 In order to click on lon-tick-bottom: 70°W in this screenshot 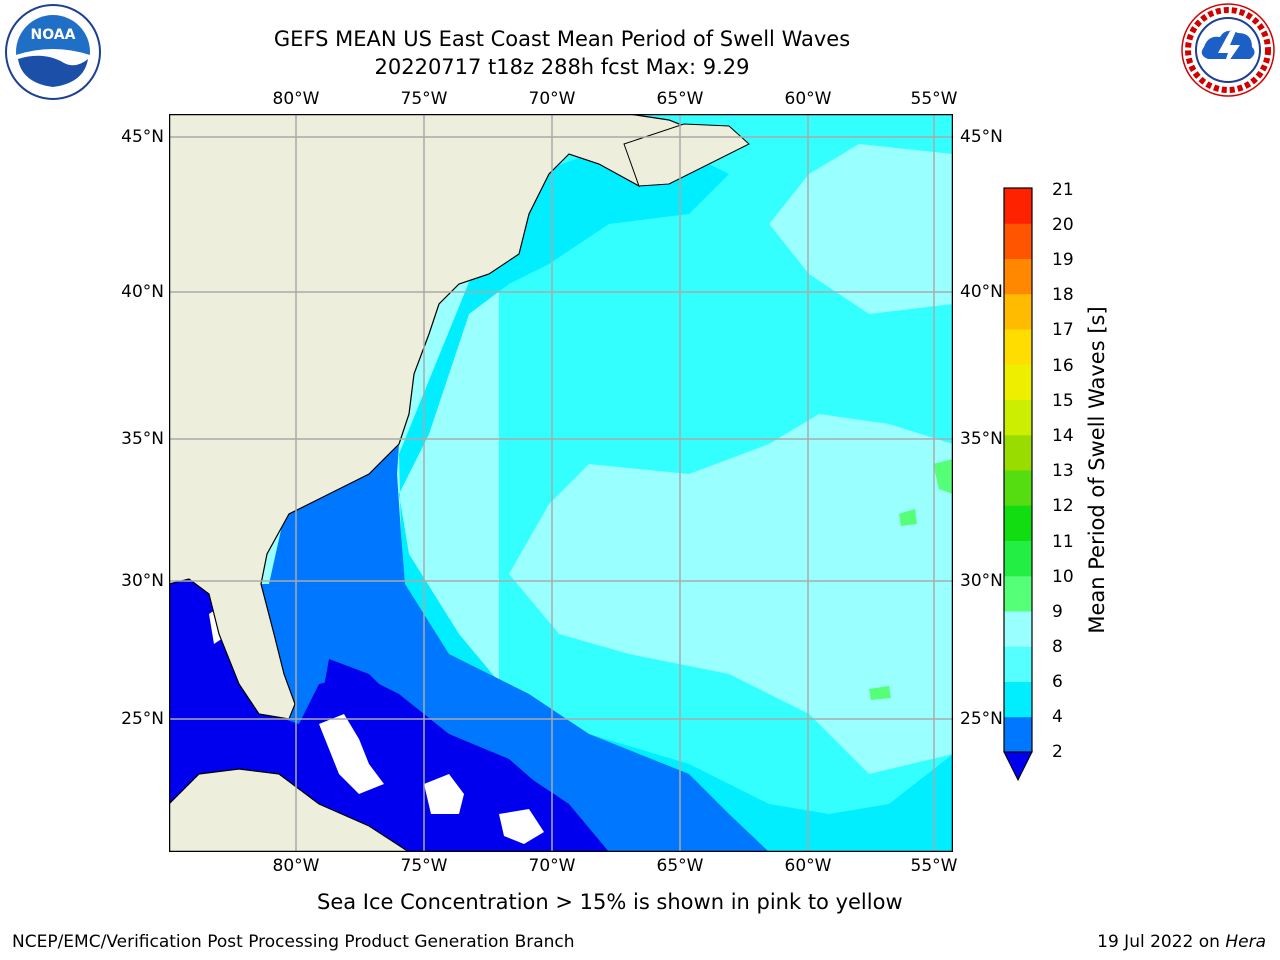, I will do `click(552, 866)`.